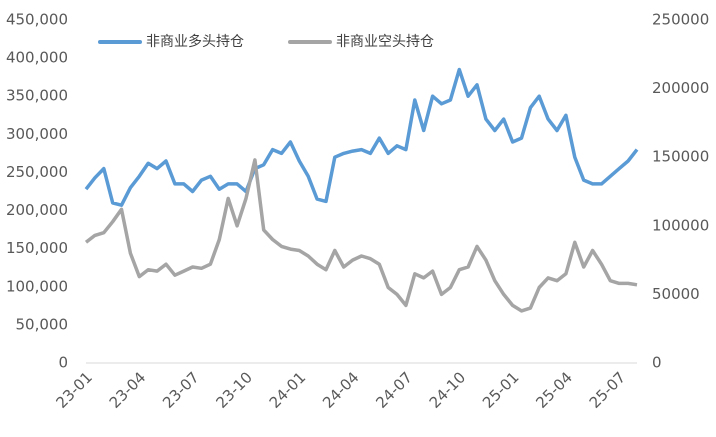  I want to click on y2-tick-label: 50000, so click(676, 294).